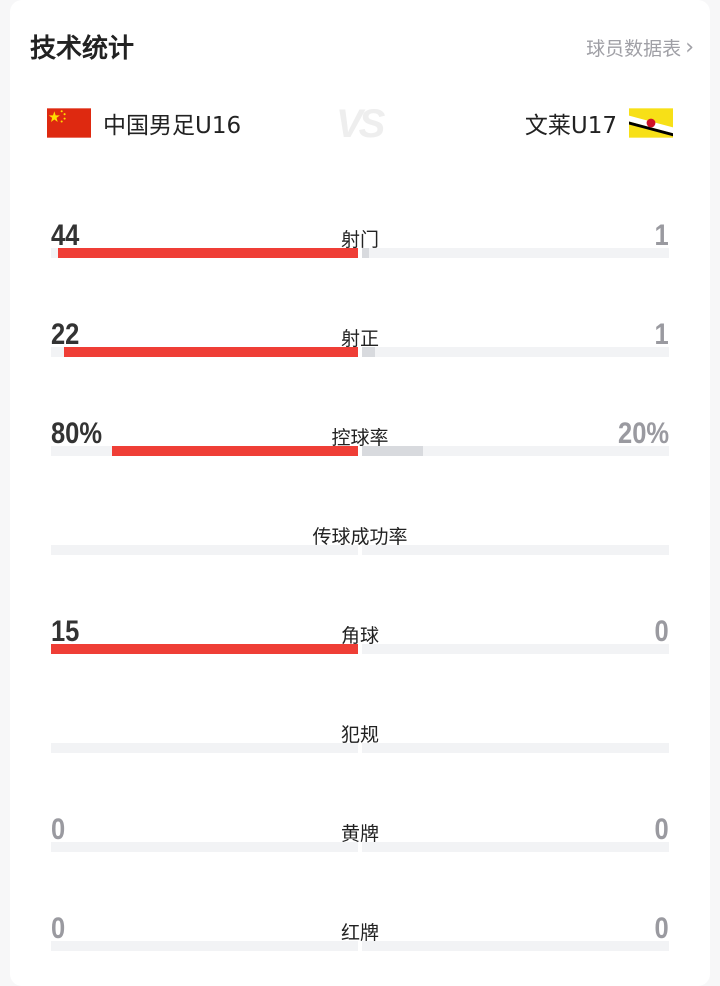  Describe the element at coordinates (359, 339) in the screenshot. I see `stat-label: 射正` at that location.